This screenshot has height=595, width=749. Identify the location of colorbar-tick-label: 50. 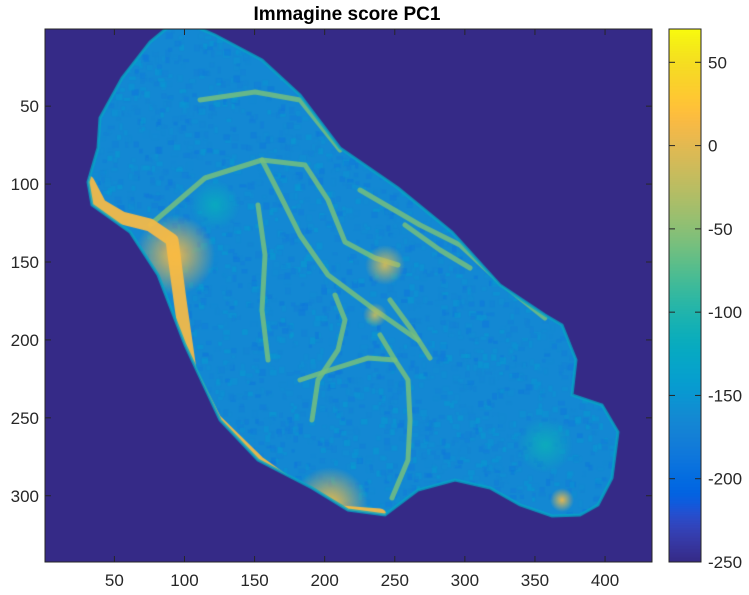
(717, 62).